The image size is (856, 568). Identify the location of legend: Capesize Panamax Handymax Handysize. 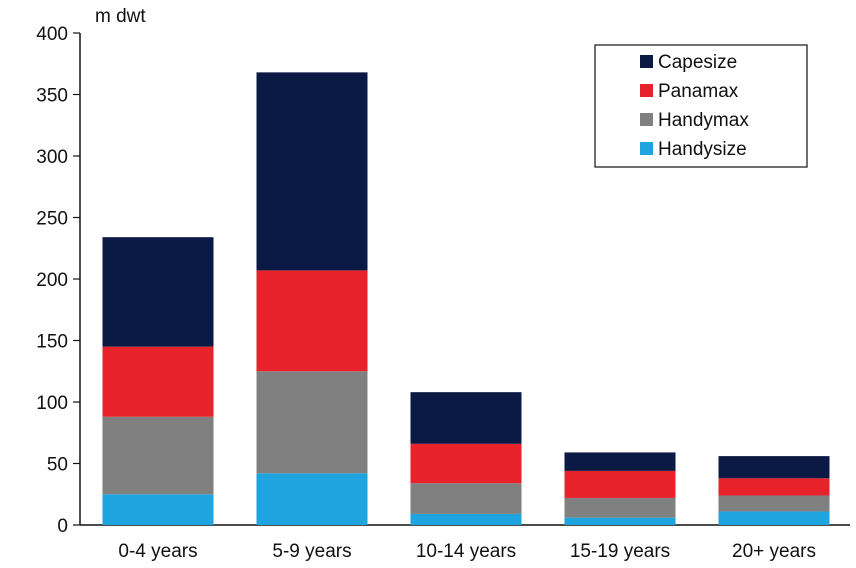
(701, 106).